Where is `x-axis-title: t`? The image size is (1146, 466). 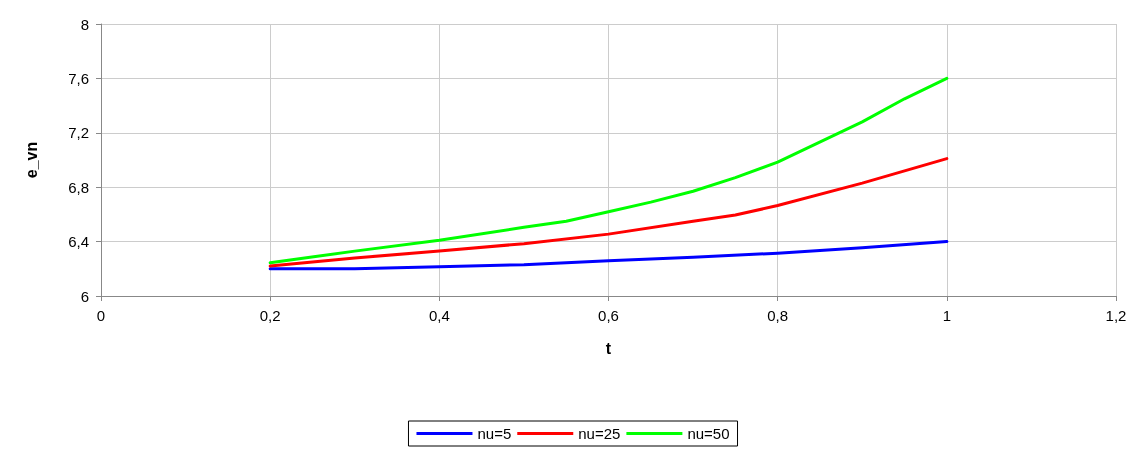 x-axis-title: t is located at coordinates (608, 348).